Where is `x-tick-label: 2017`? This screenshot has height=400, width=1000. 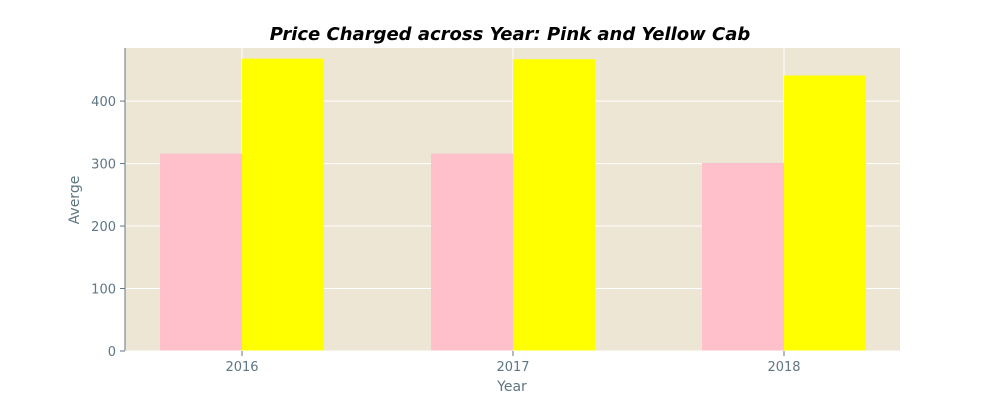
x-tick-label: 2017 is located at coordinates (512, 367).